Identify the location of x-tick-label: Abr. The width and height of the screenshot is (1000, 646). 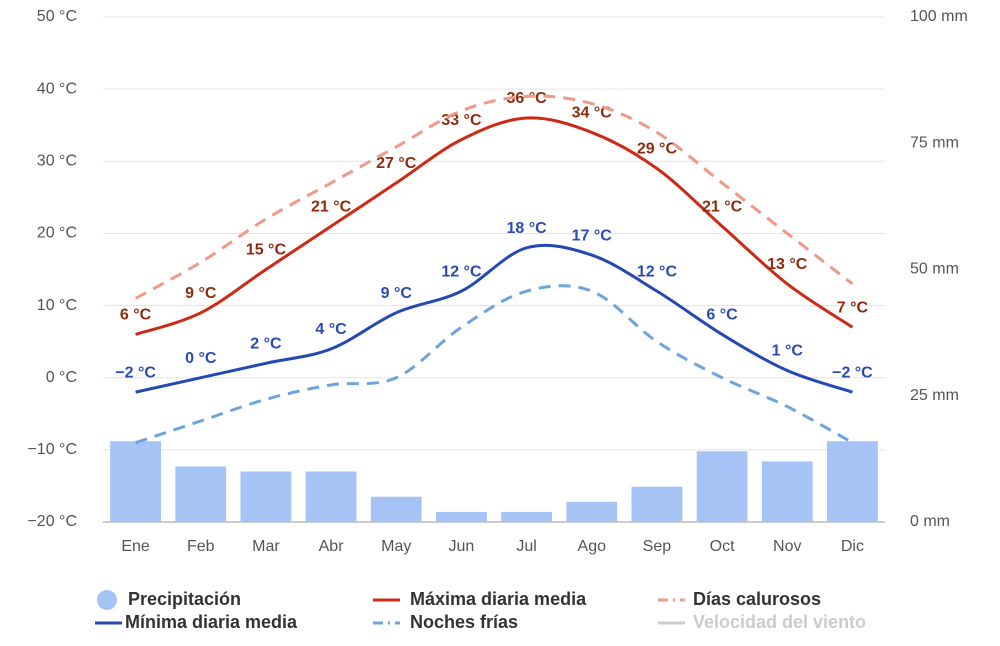
(332, 546).